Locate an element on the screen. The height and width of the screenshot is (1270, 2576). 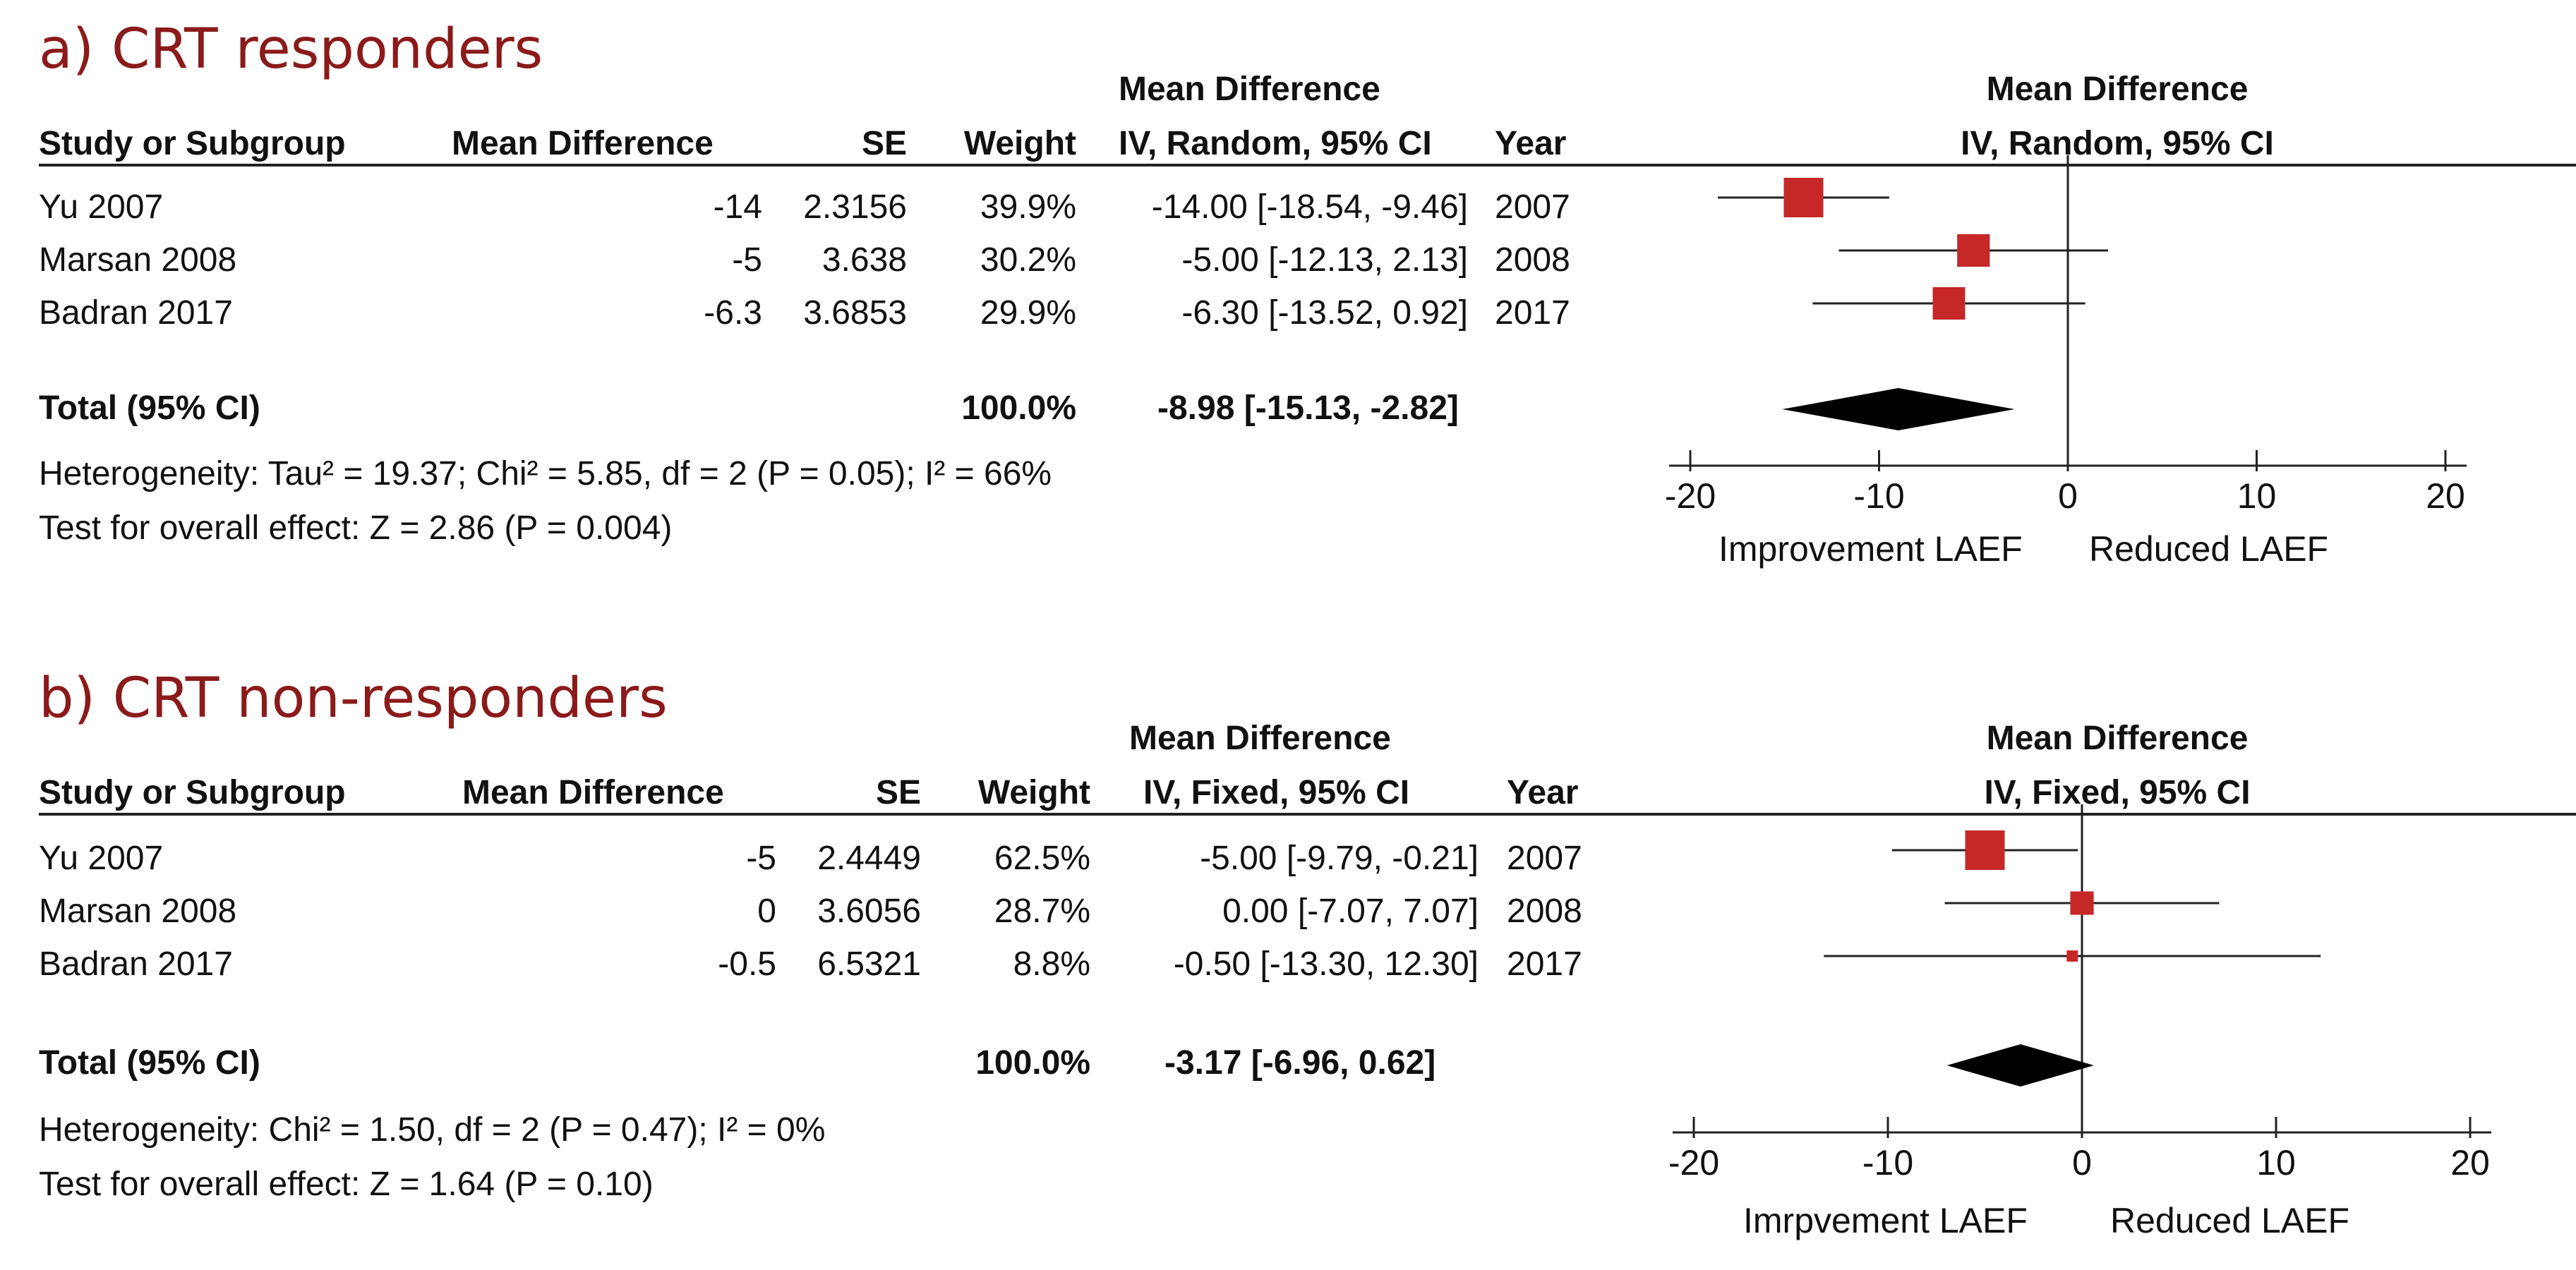
table-row-weight: 39.9% is located at coordinates (1028, 207).